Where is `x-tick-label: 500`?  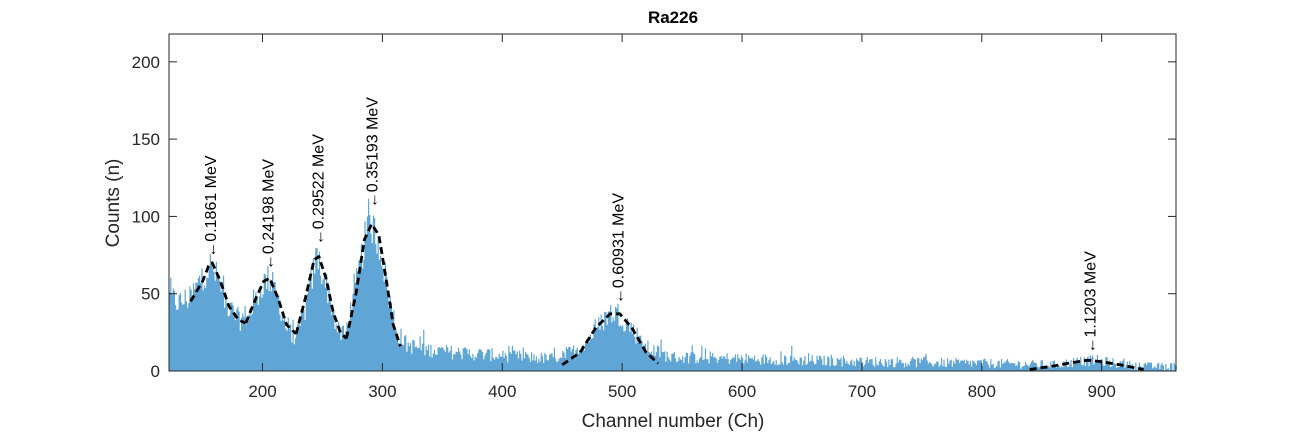 x-tick-label: 500 is located at coordinates (622, 391).